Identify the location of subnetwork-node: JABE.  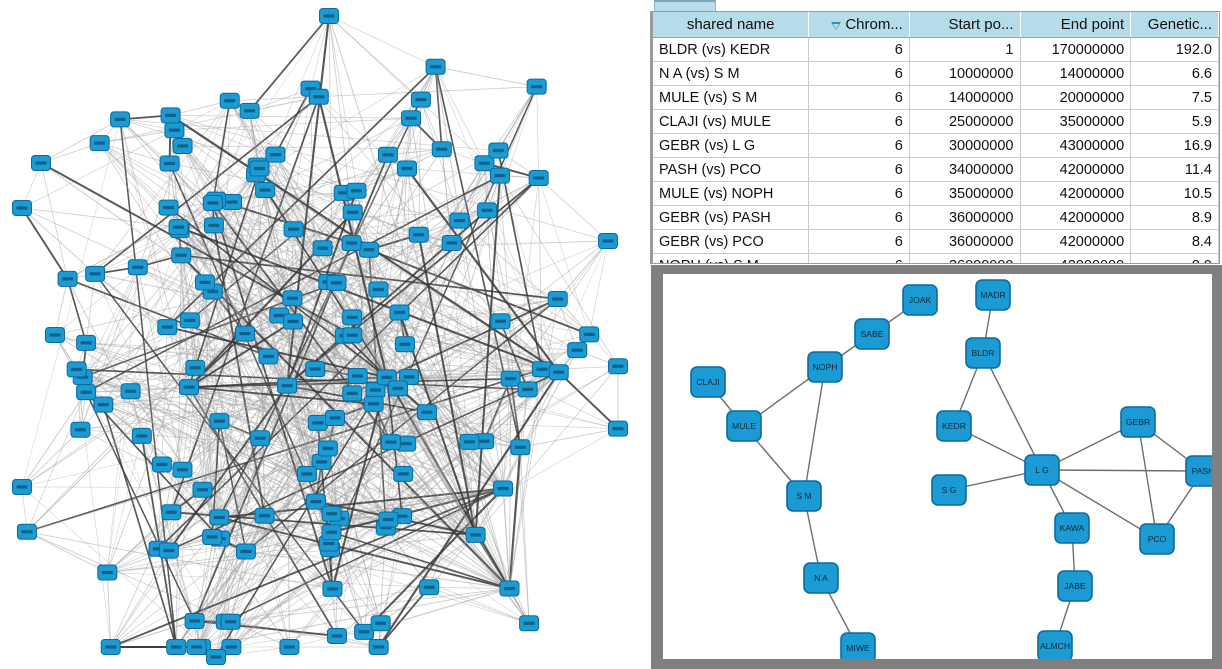
(1075, 586).